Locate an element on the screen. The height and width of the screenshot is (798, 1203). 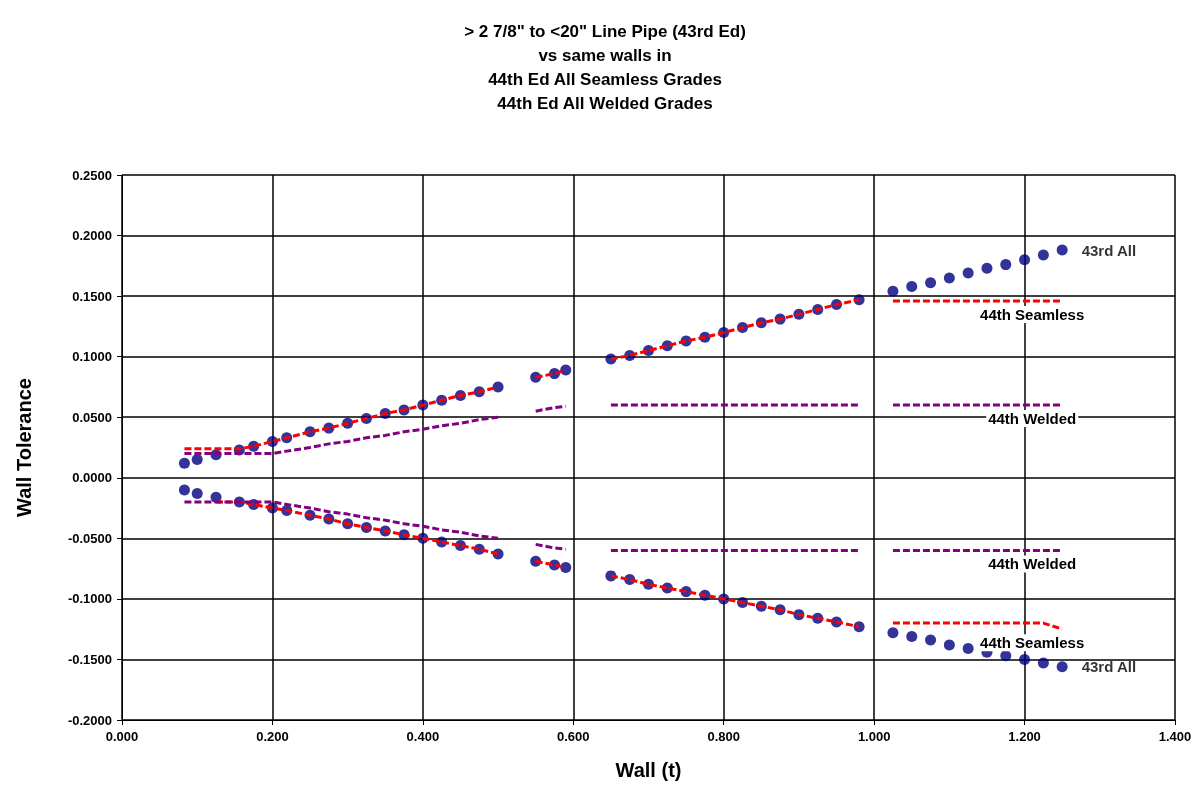
y-tick-label: 0.2500 is located at coordinates (92, 175).